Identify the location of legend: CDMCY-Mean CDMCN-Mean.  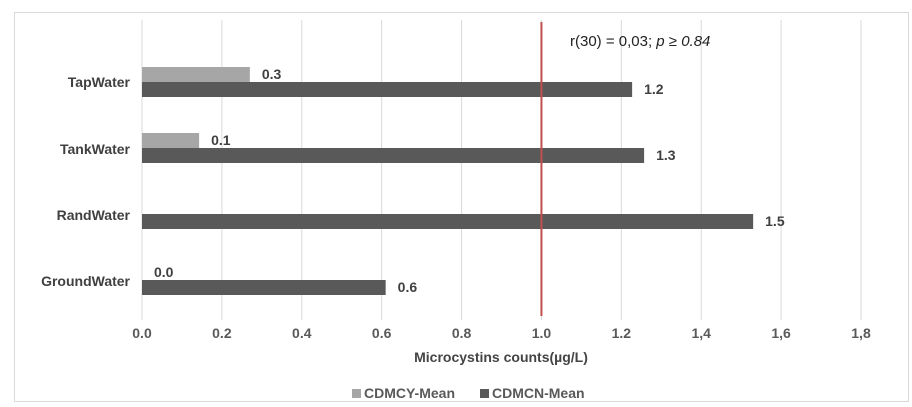
(468, 393).